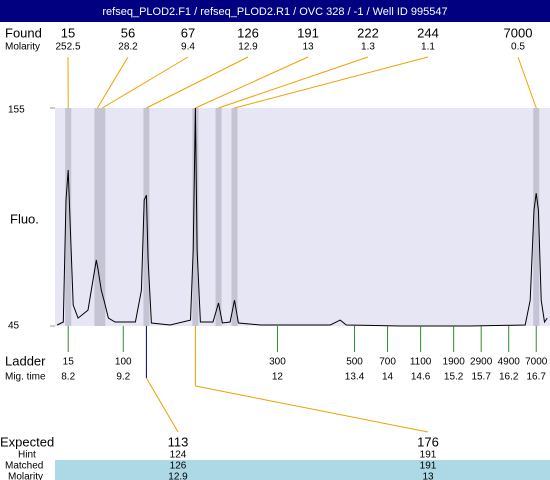 The image size is (550, 480). I want to click on ladder-time: 14, so click(388, 377).